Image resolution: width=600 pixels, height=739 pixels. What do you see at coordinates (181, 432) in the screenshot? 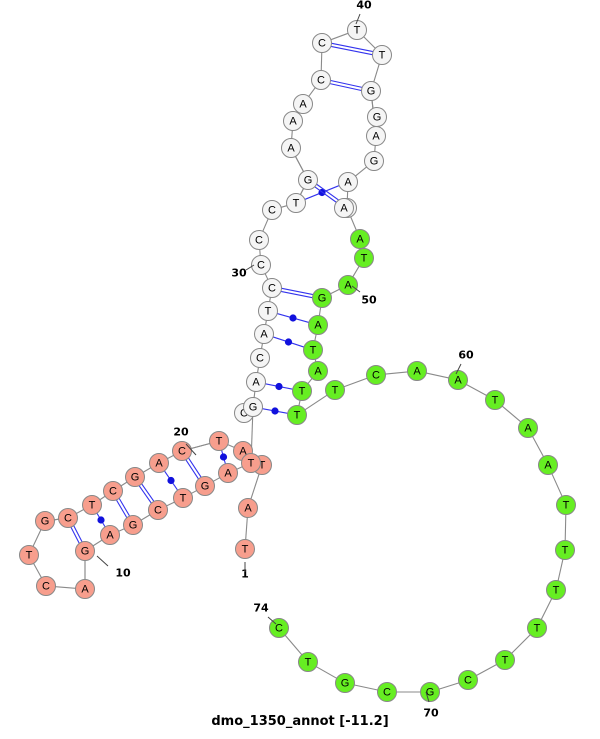
I see `position-number-label: 20` at bounding box center [181, 432].